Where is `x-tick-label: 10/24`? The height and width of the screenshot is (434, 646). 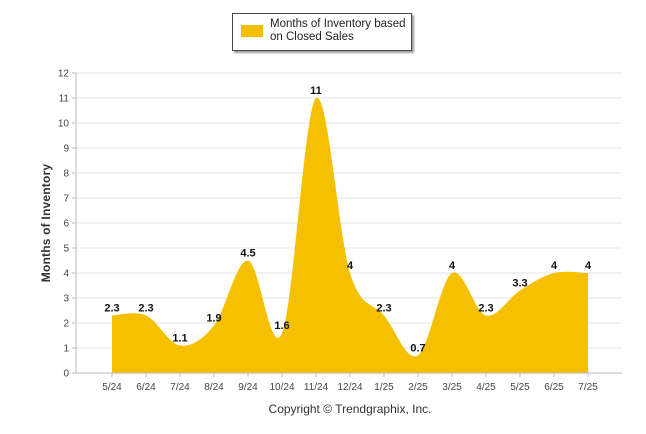 x-tick-label: 10/24 is located at coordinates (281, 387).